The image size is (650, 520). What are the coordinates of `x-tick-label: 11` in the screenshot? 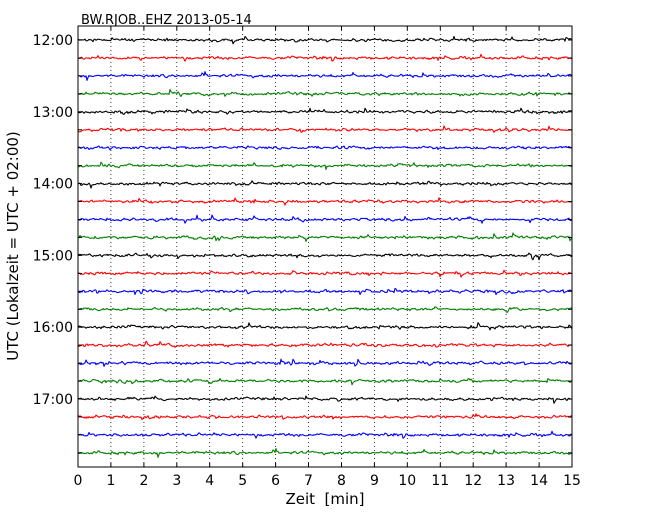 It's located at (440, 481).